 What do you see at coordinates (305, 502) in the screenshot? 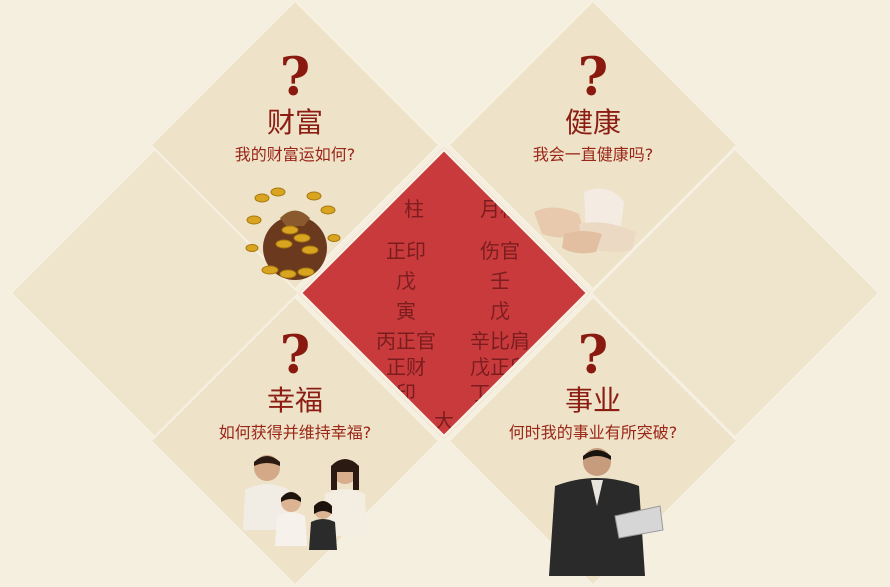
I see `family-photo-icon` at bounding box center [305, 502].